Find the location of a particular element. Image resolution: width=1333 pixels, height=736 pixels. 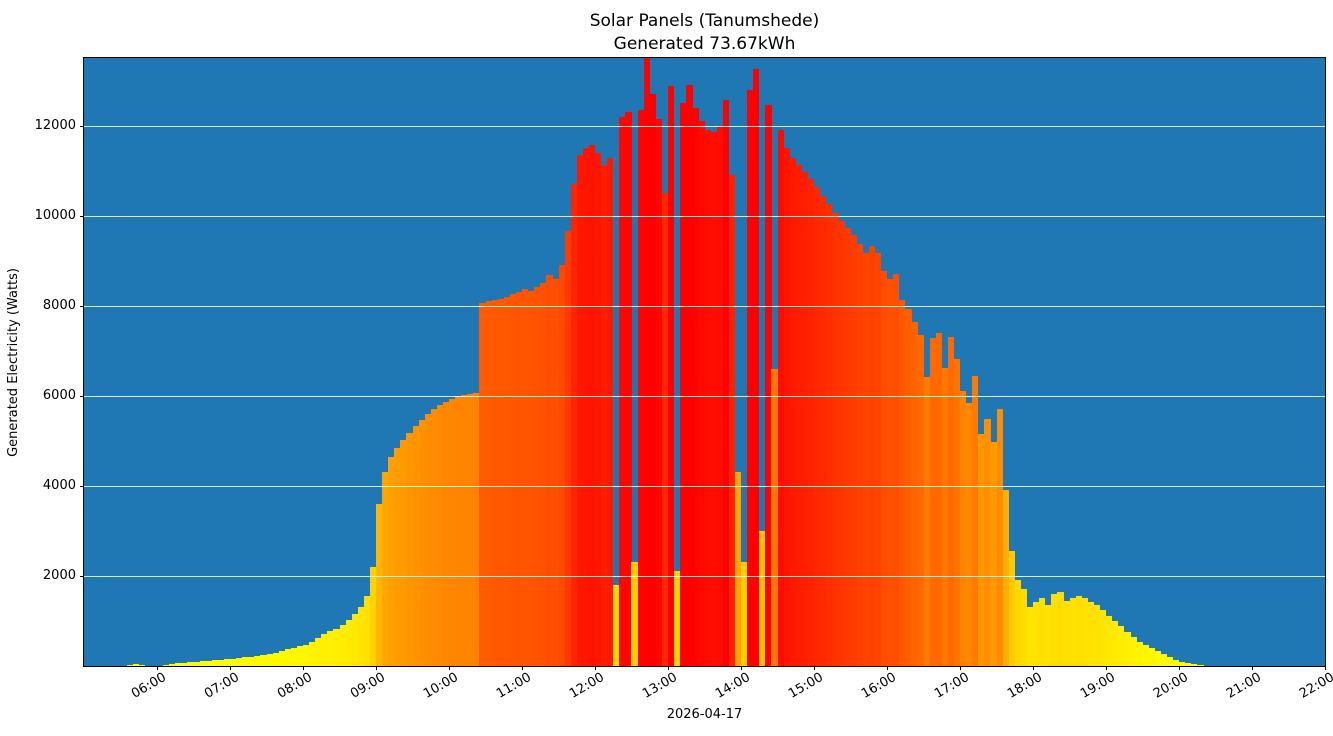

x-tick-label: 20:00 is located at coordinates (1170, 686).